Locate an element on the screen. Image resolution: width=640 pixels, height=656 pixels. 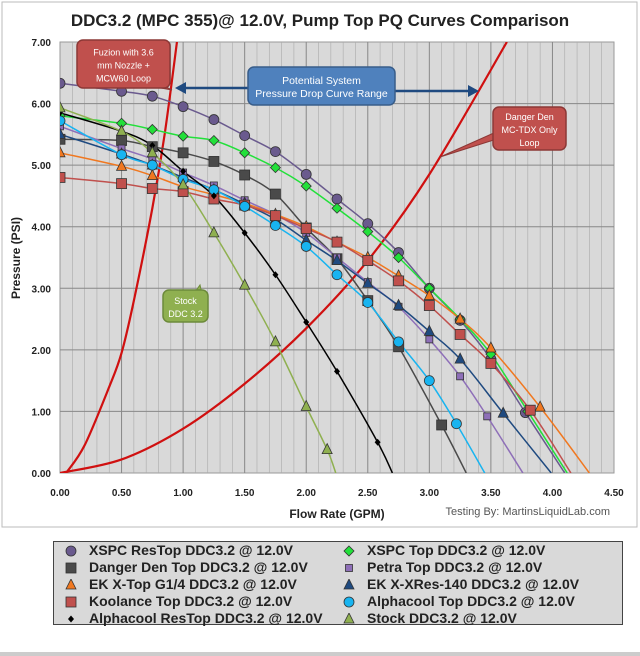
arrow-right-icon is located at coordinates (473, 91).